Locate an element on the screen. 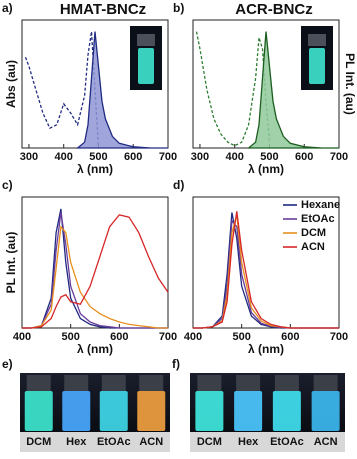  panel-label: b) is located at coordinates (178, 8).